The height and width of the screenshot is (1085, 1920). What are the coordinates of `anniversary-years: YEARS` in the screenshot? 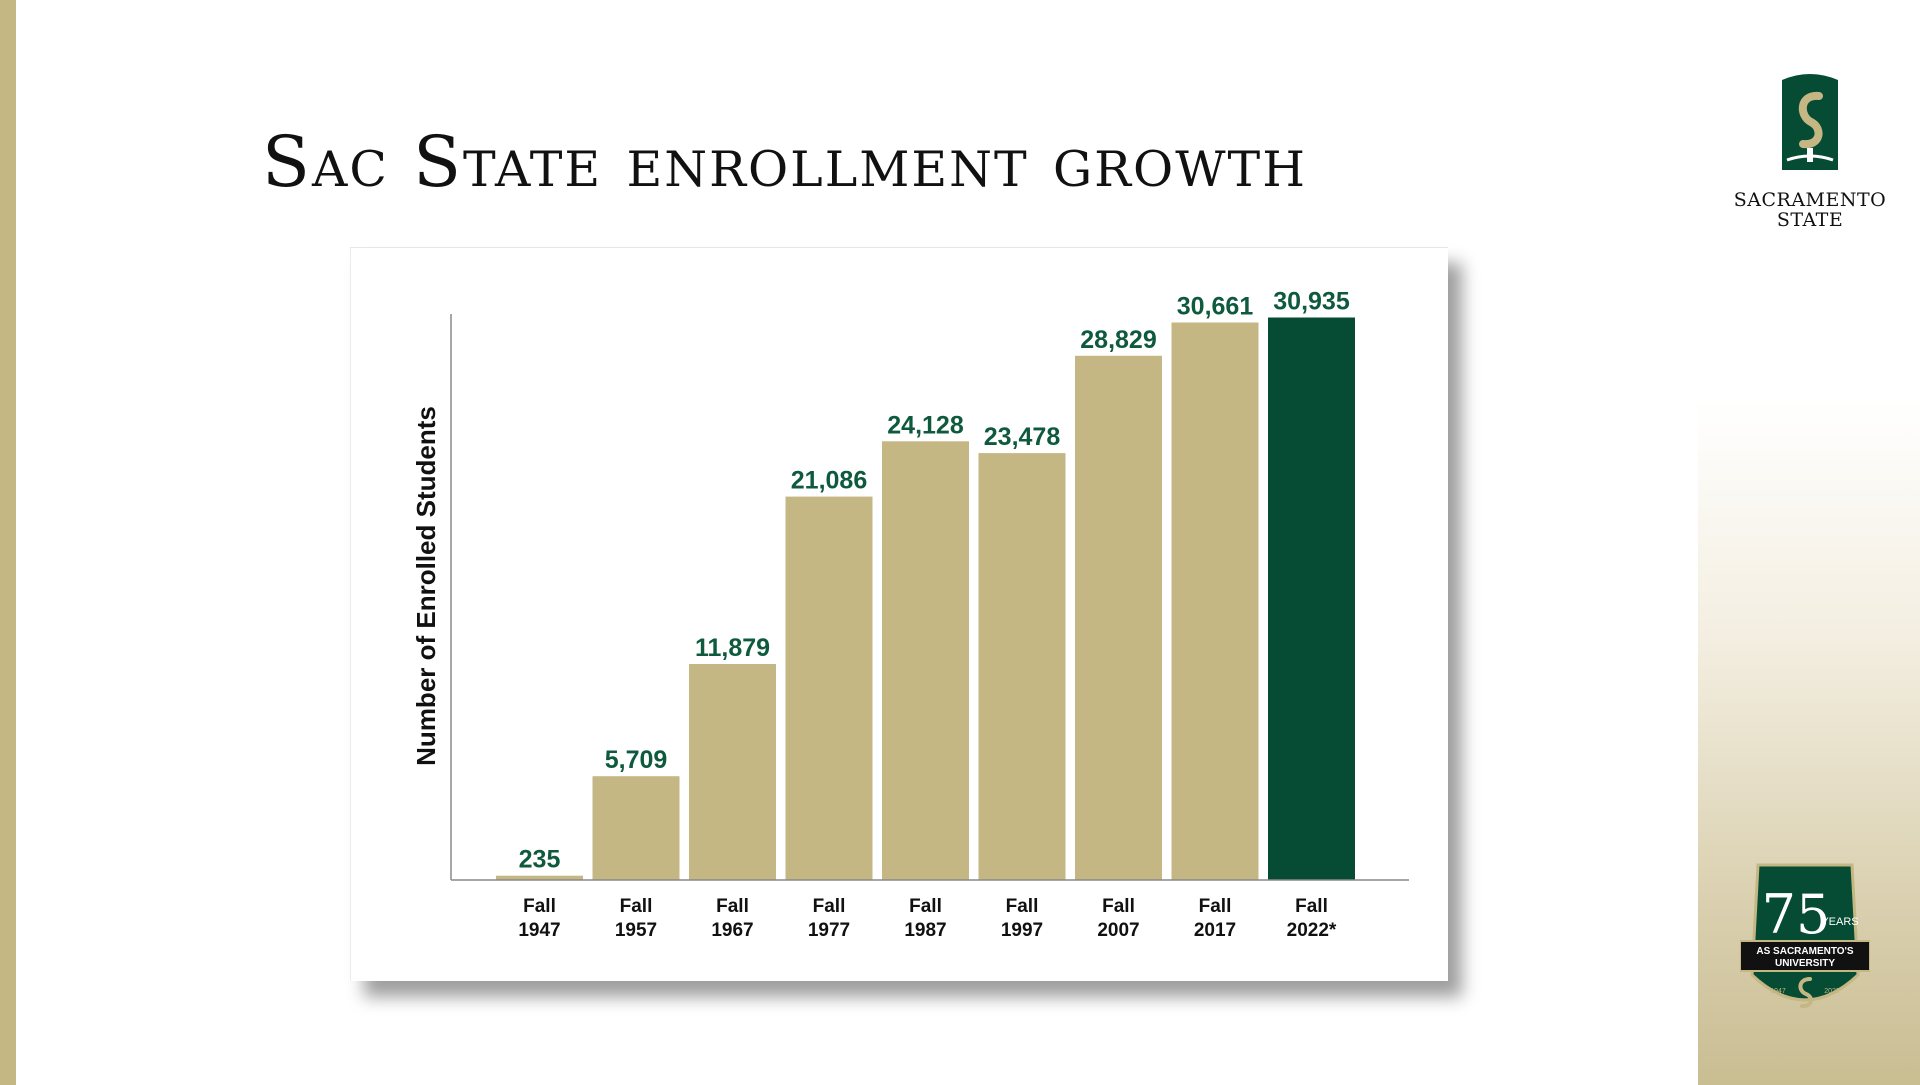 It's located at (1839, 922).